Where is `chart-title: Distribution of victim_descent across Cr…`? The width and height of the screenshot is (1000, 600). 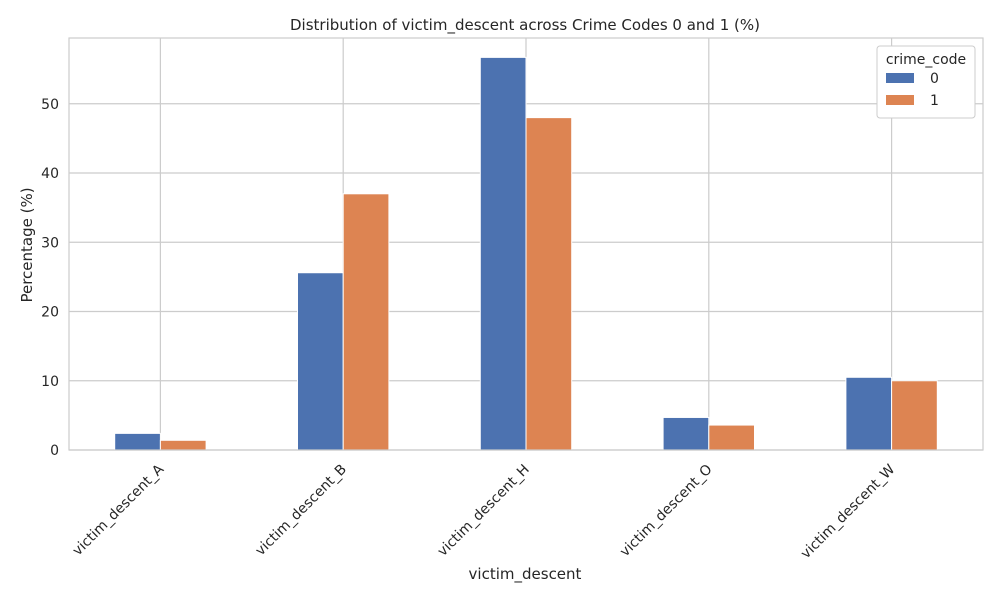
chart-title: Distribution of victim_descent across Cr… is located at coordinates (525, 25).